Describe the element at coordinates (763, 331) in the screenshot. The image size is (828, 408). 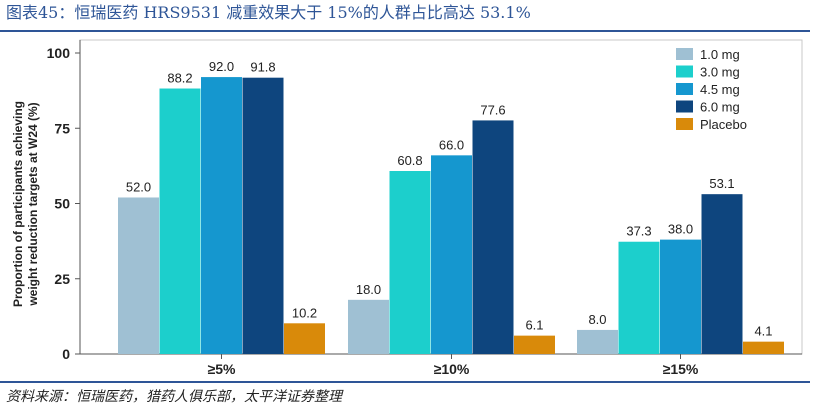
I see `data-label: 4.1` at that location.